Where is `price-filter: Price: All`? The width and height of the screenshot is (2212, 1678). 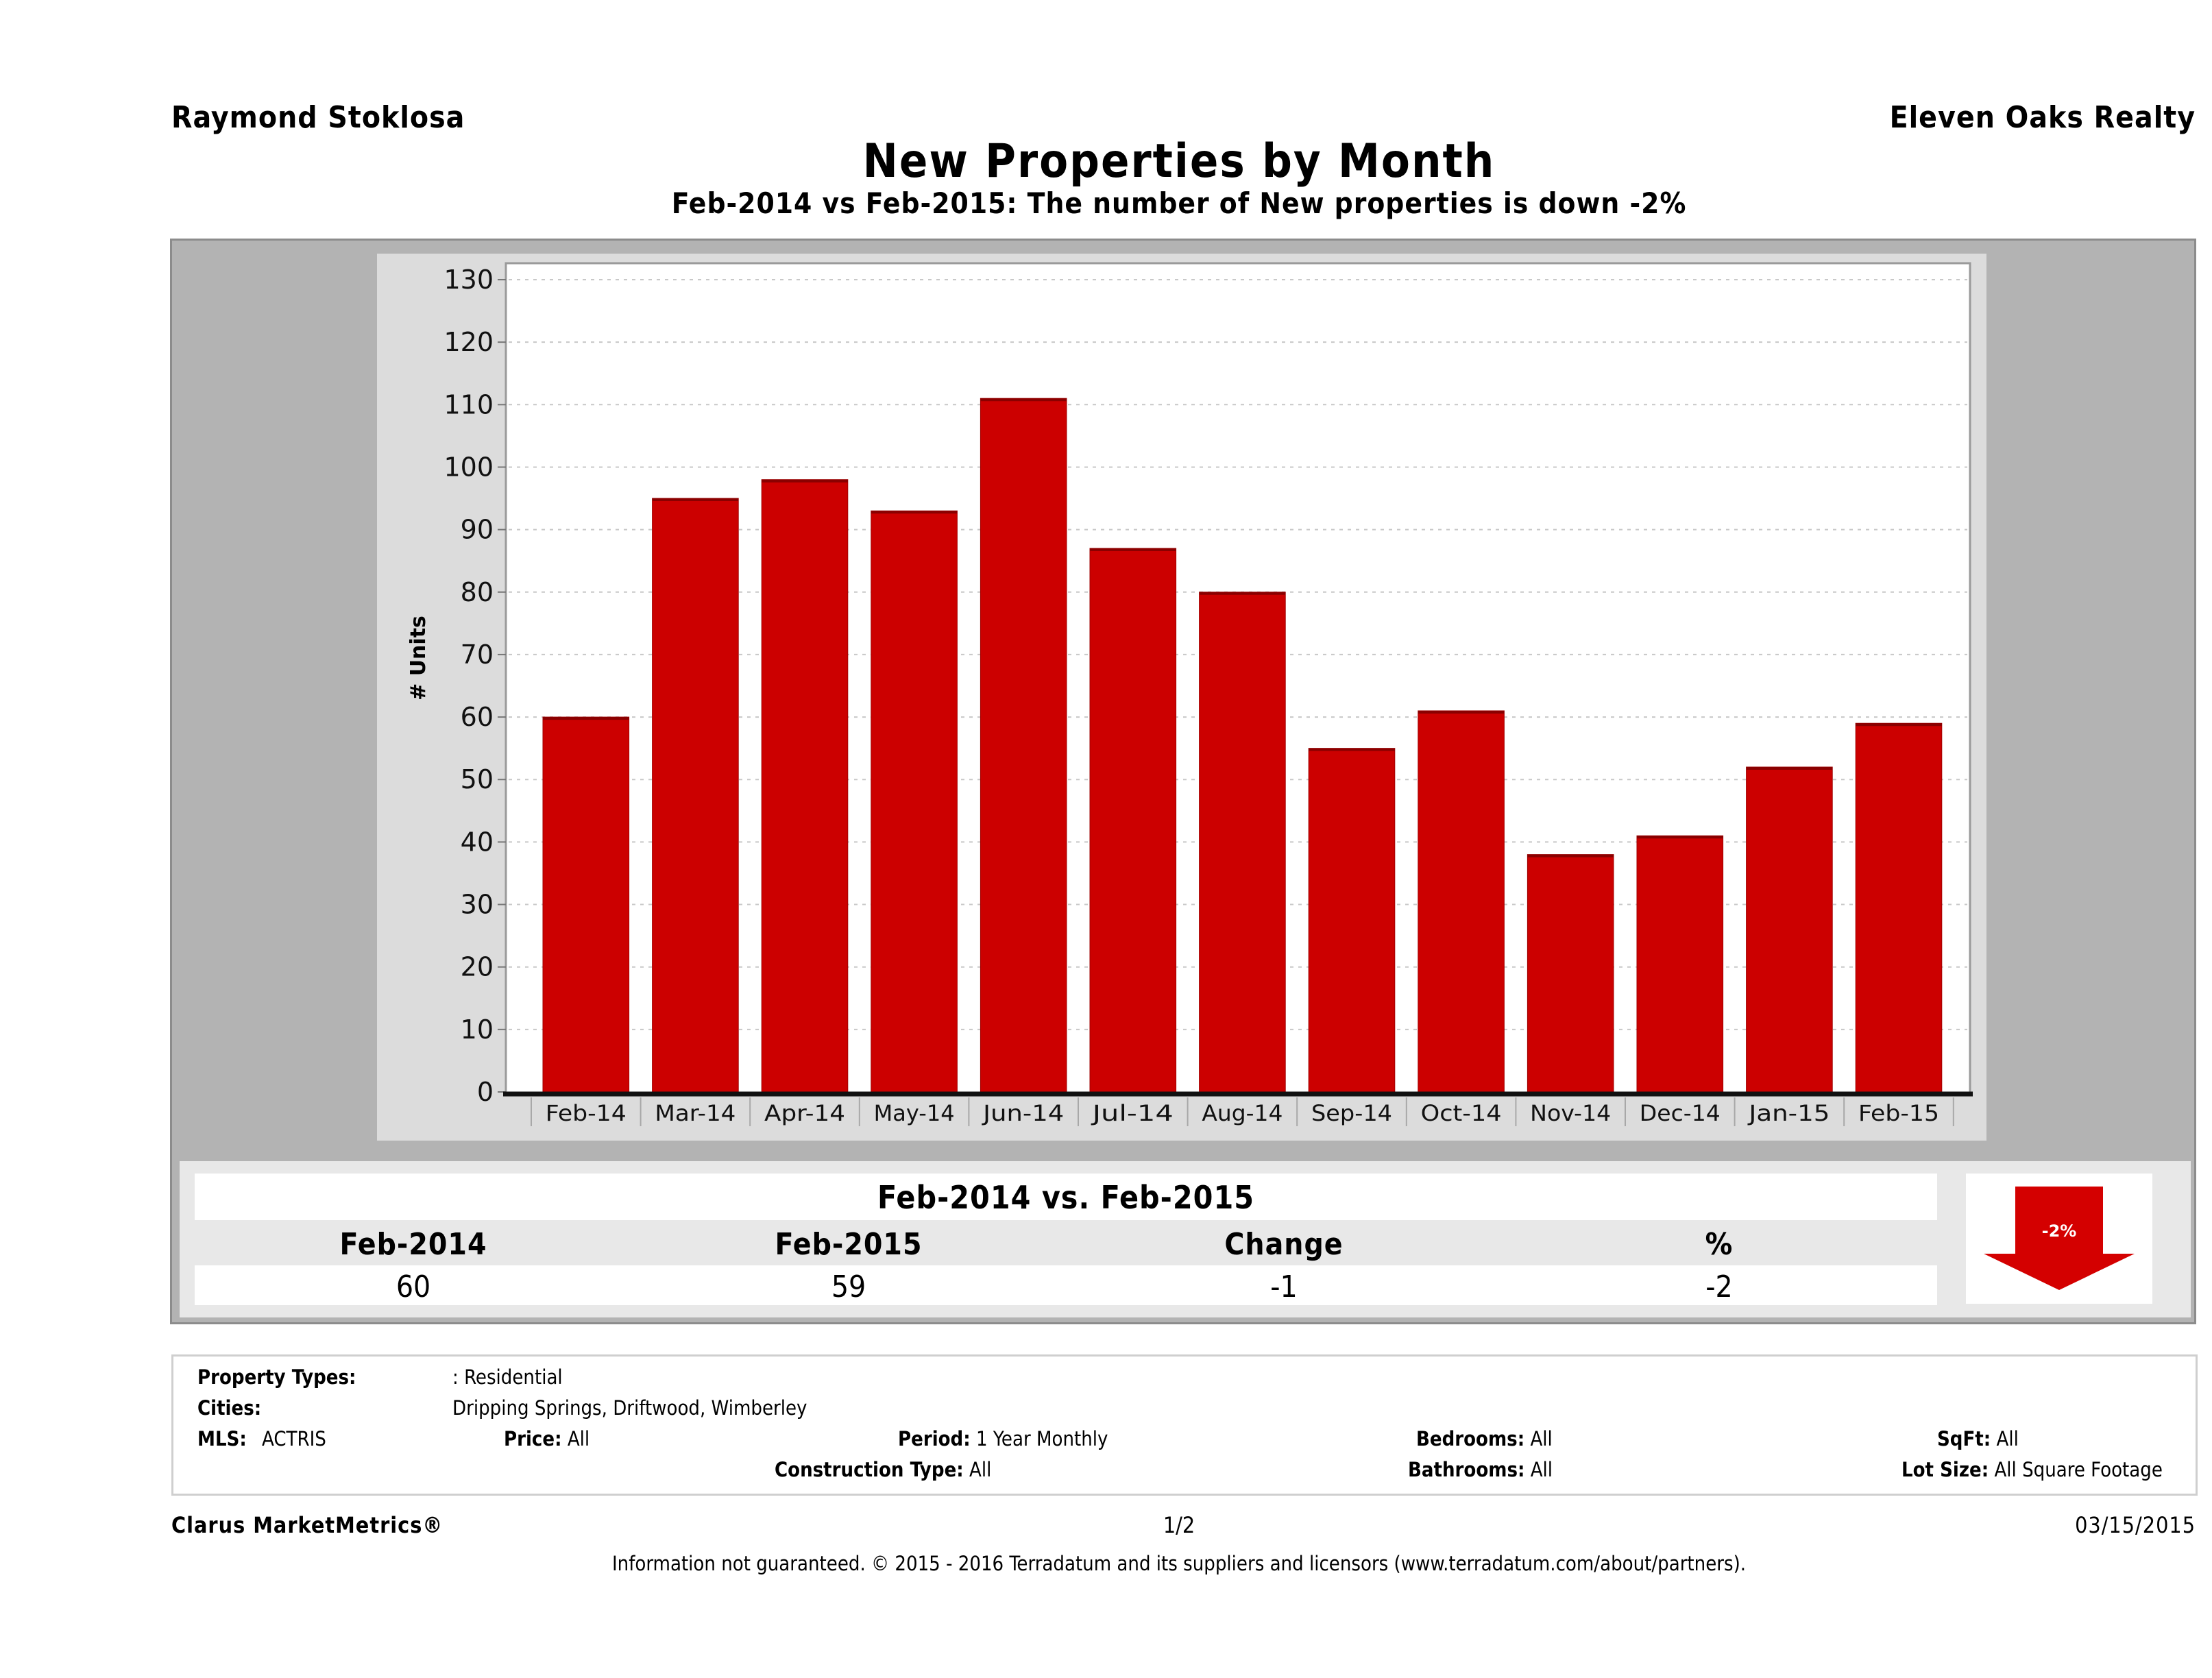 price-filter: Price: All is located at coordinates (547, 1438).